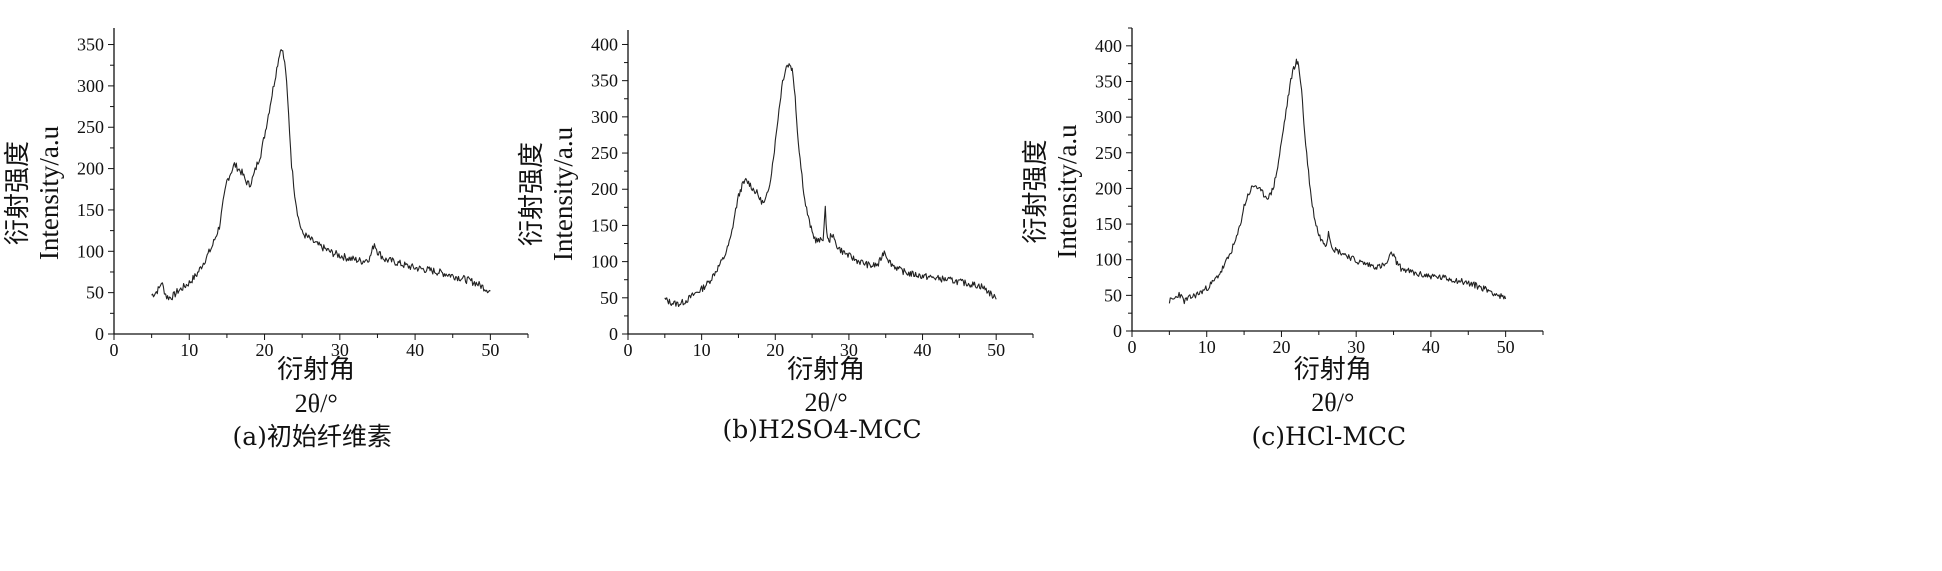  I want to click on figure-caption: (b)H2SO4-MCC, so click(822, 429).